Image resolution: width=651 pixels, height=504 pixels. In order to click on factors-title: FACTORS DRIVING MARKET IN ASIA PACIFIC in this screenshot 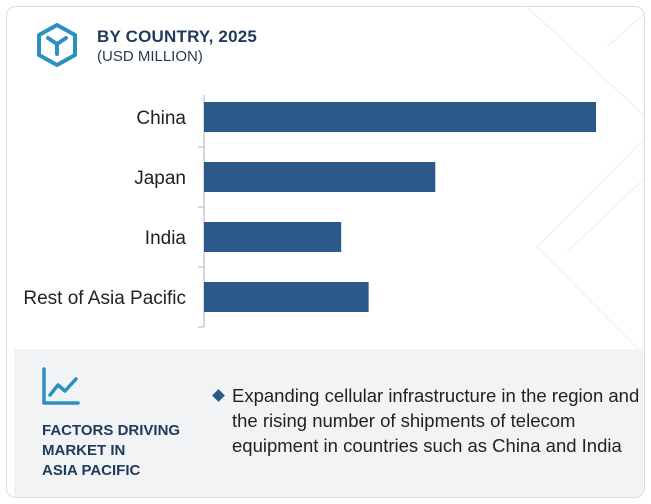, I will do `click(122, 451)`.